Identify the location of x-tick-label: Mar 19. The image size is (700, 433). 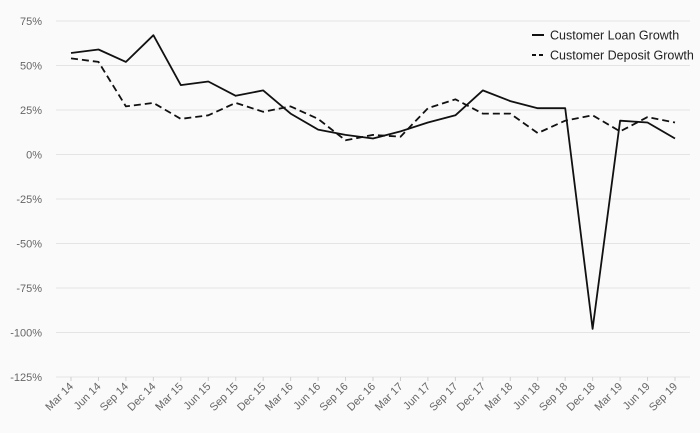
(609, 397).